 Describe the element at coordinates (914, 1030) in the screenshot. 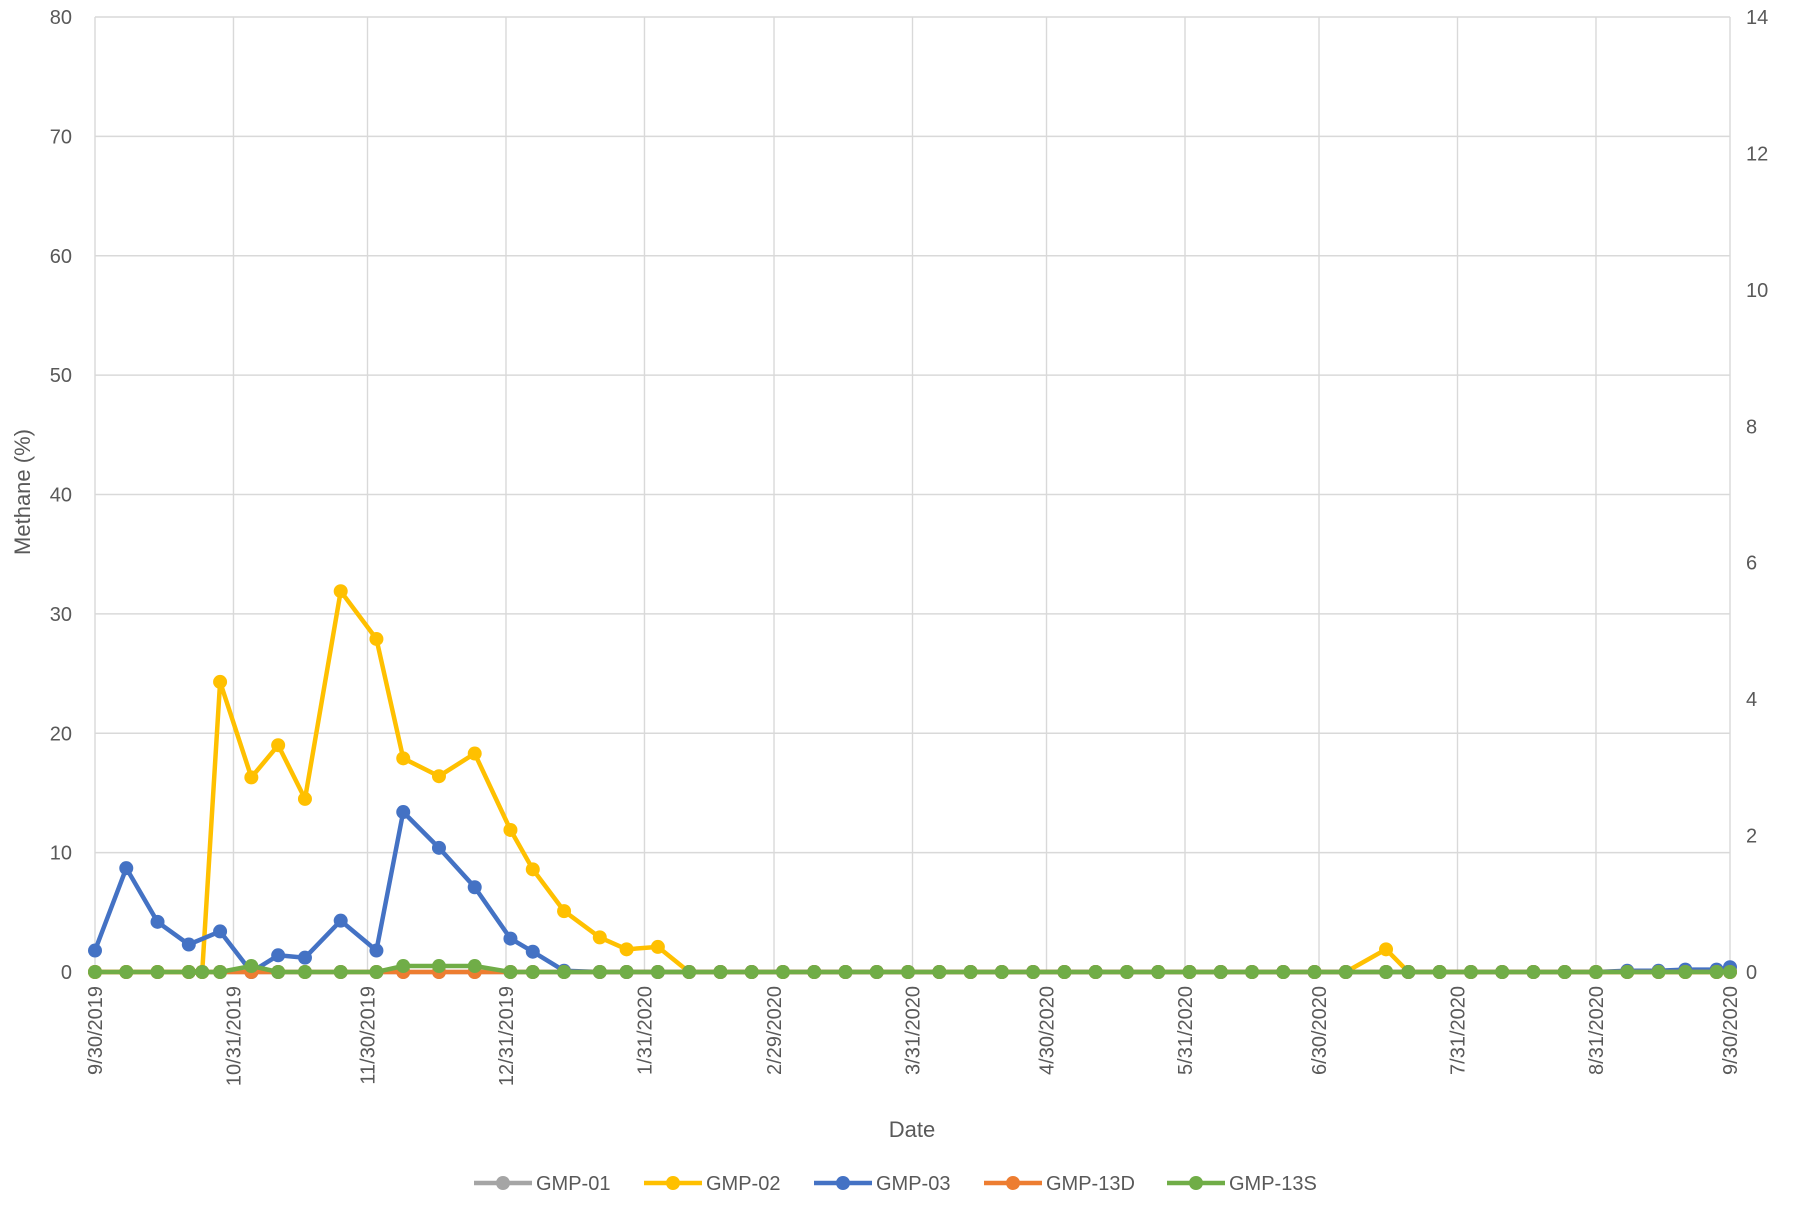

I see `x-tick-label: 3/31/2020` at that location.